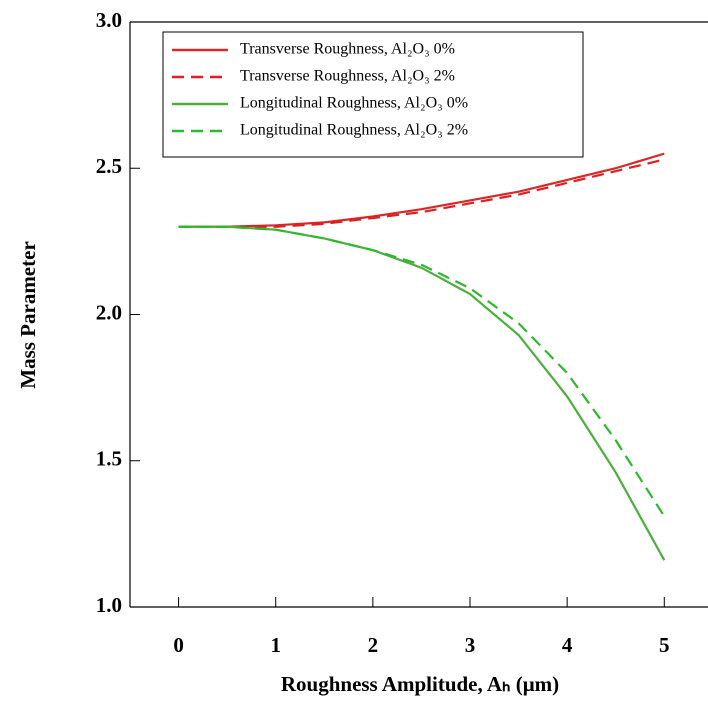 The height and width of the screenshot is (702, 708). I want to click on x-tick-label: 0, so click(178, 645).